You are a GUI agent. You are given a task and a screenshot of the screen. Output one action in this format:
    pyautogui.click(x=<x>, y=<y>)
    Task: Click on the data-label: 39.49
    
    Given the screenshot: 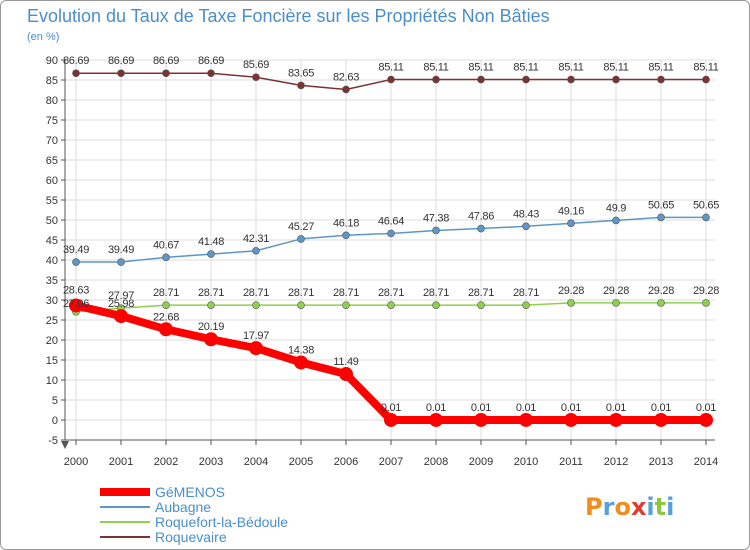 What is the action you would take?
    pyautogui.click(x=76, y=250)
    